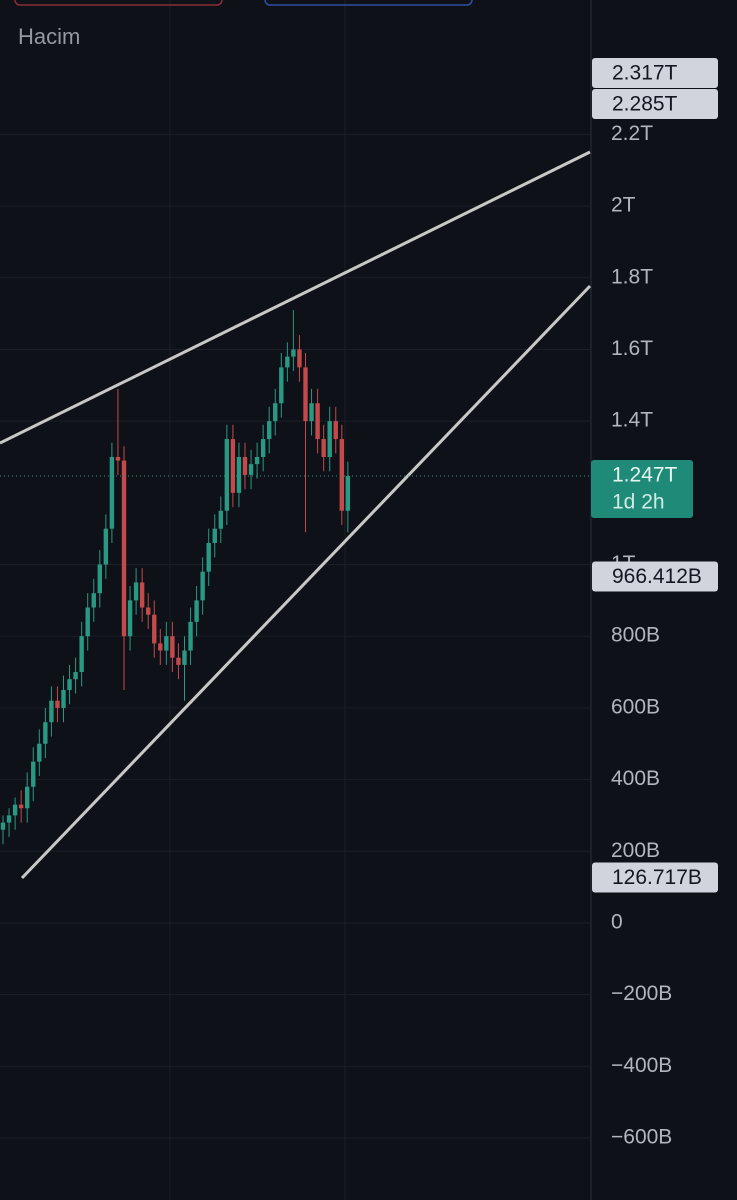 Image resolution: width=737 pixels, height=1200 pixels. Describe the element at coordinates (645, 475) in the screenshot. I see `last-price-label: 1.247T` at that location.